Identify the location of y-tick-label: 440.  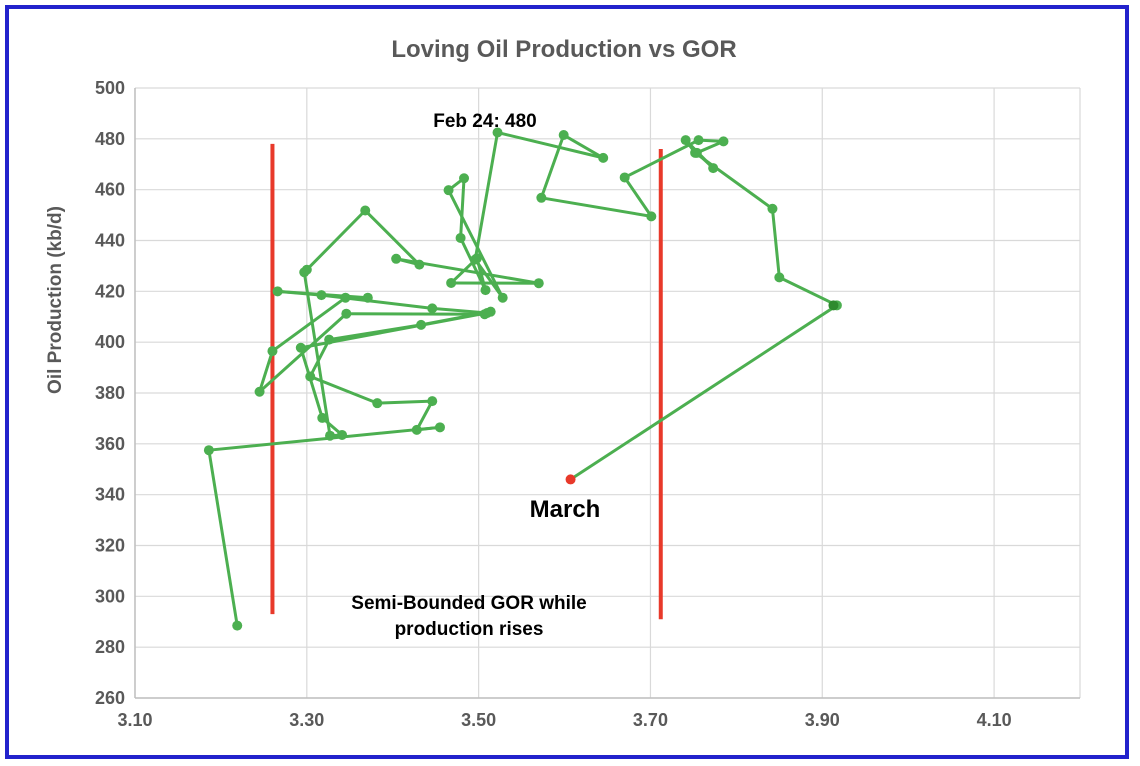
(110, 241).